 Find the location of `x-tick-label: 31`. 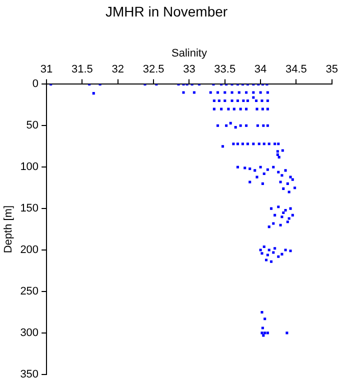

x-tick-label: 31 is located at coordinates (46, 70).